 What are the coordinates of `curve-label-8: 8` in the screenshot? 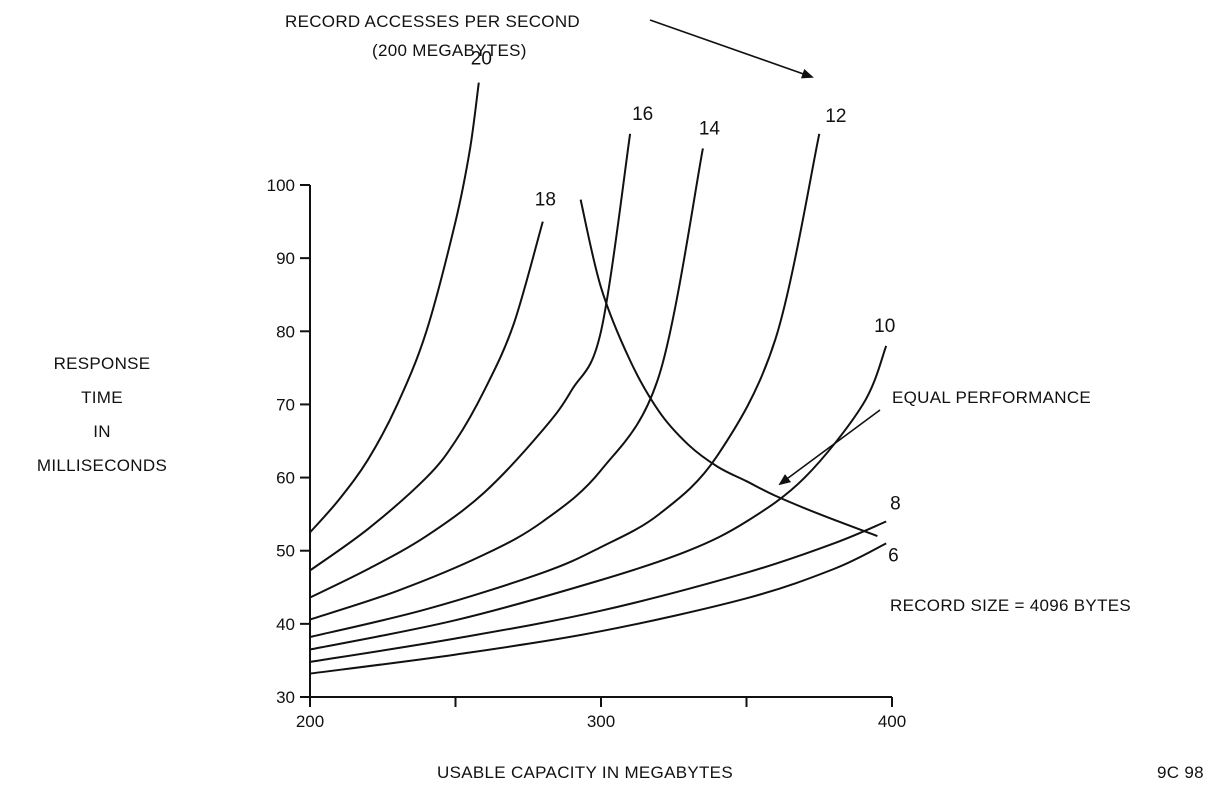 It's located at (895, 503).